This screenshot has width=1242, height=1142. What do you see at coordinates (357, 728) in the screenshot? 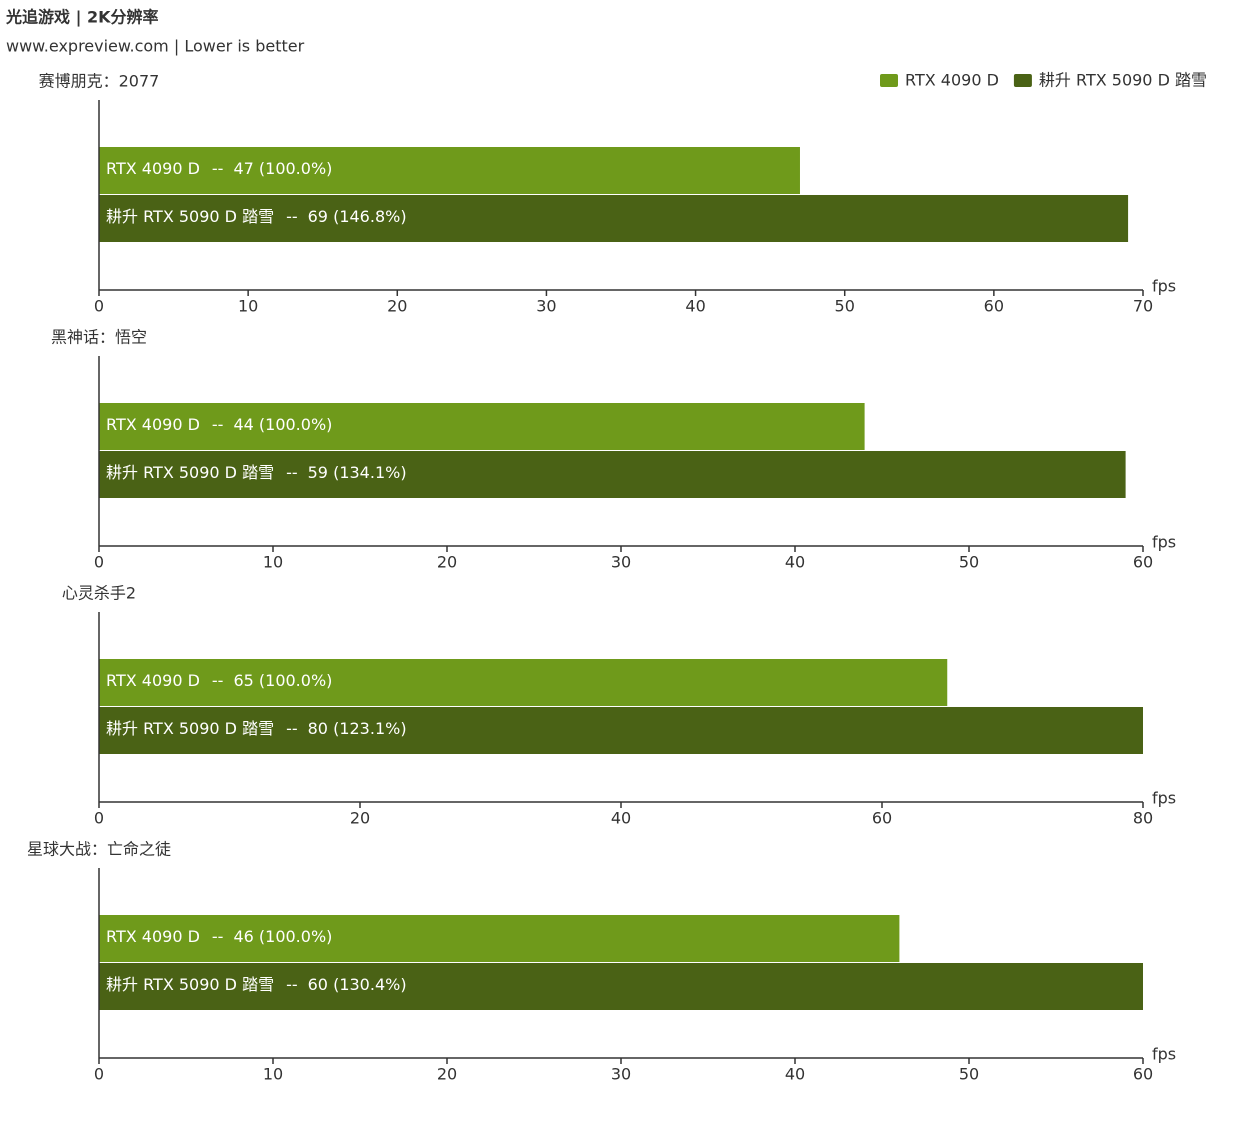
I see `value-label: 80 (123.1%)` at bounding box center [357, 728].